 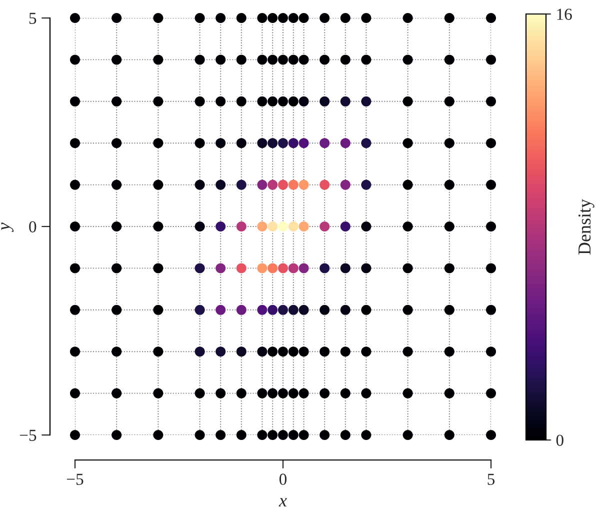 I want to click on x-tick-label: −5, so click(x=75, y=479).